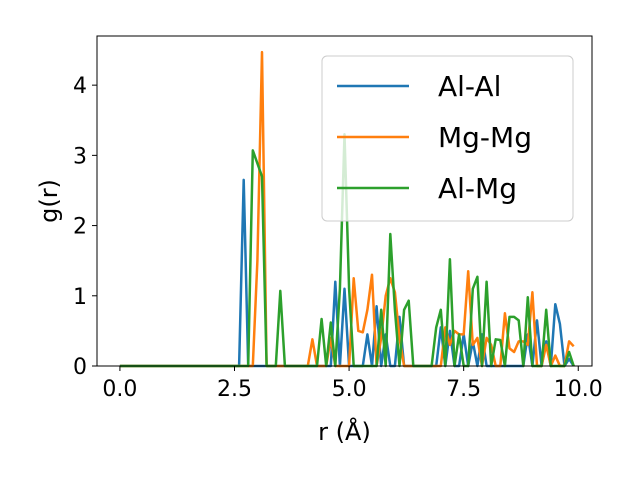 This screenshot has width=640, height=480. Describe the element at coordinates (49, 201) in the screenshot. I see `y-axis-label: g(r)` at that location.